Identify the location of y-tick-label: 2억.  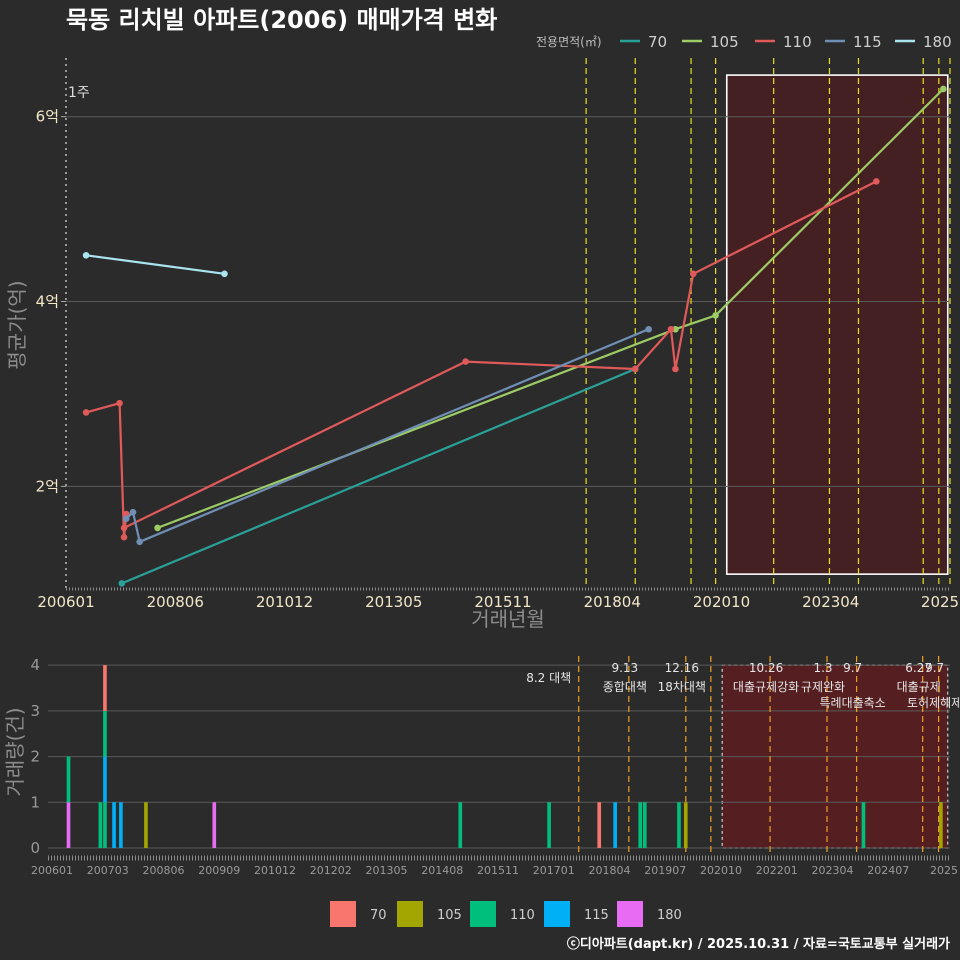
(47, 486).